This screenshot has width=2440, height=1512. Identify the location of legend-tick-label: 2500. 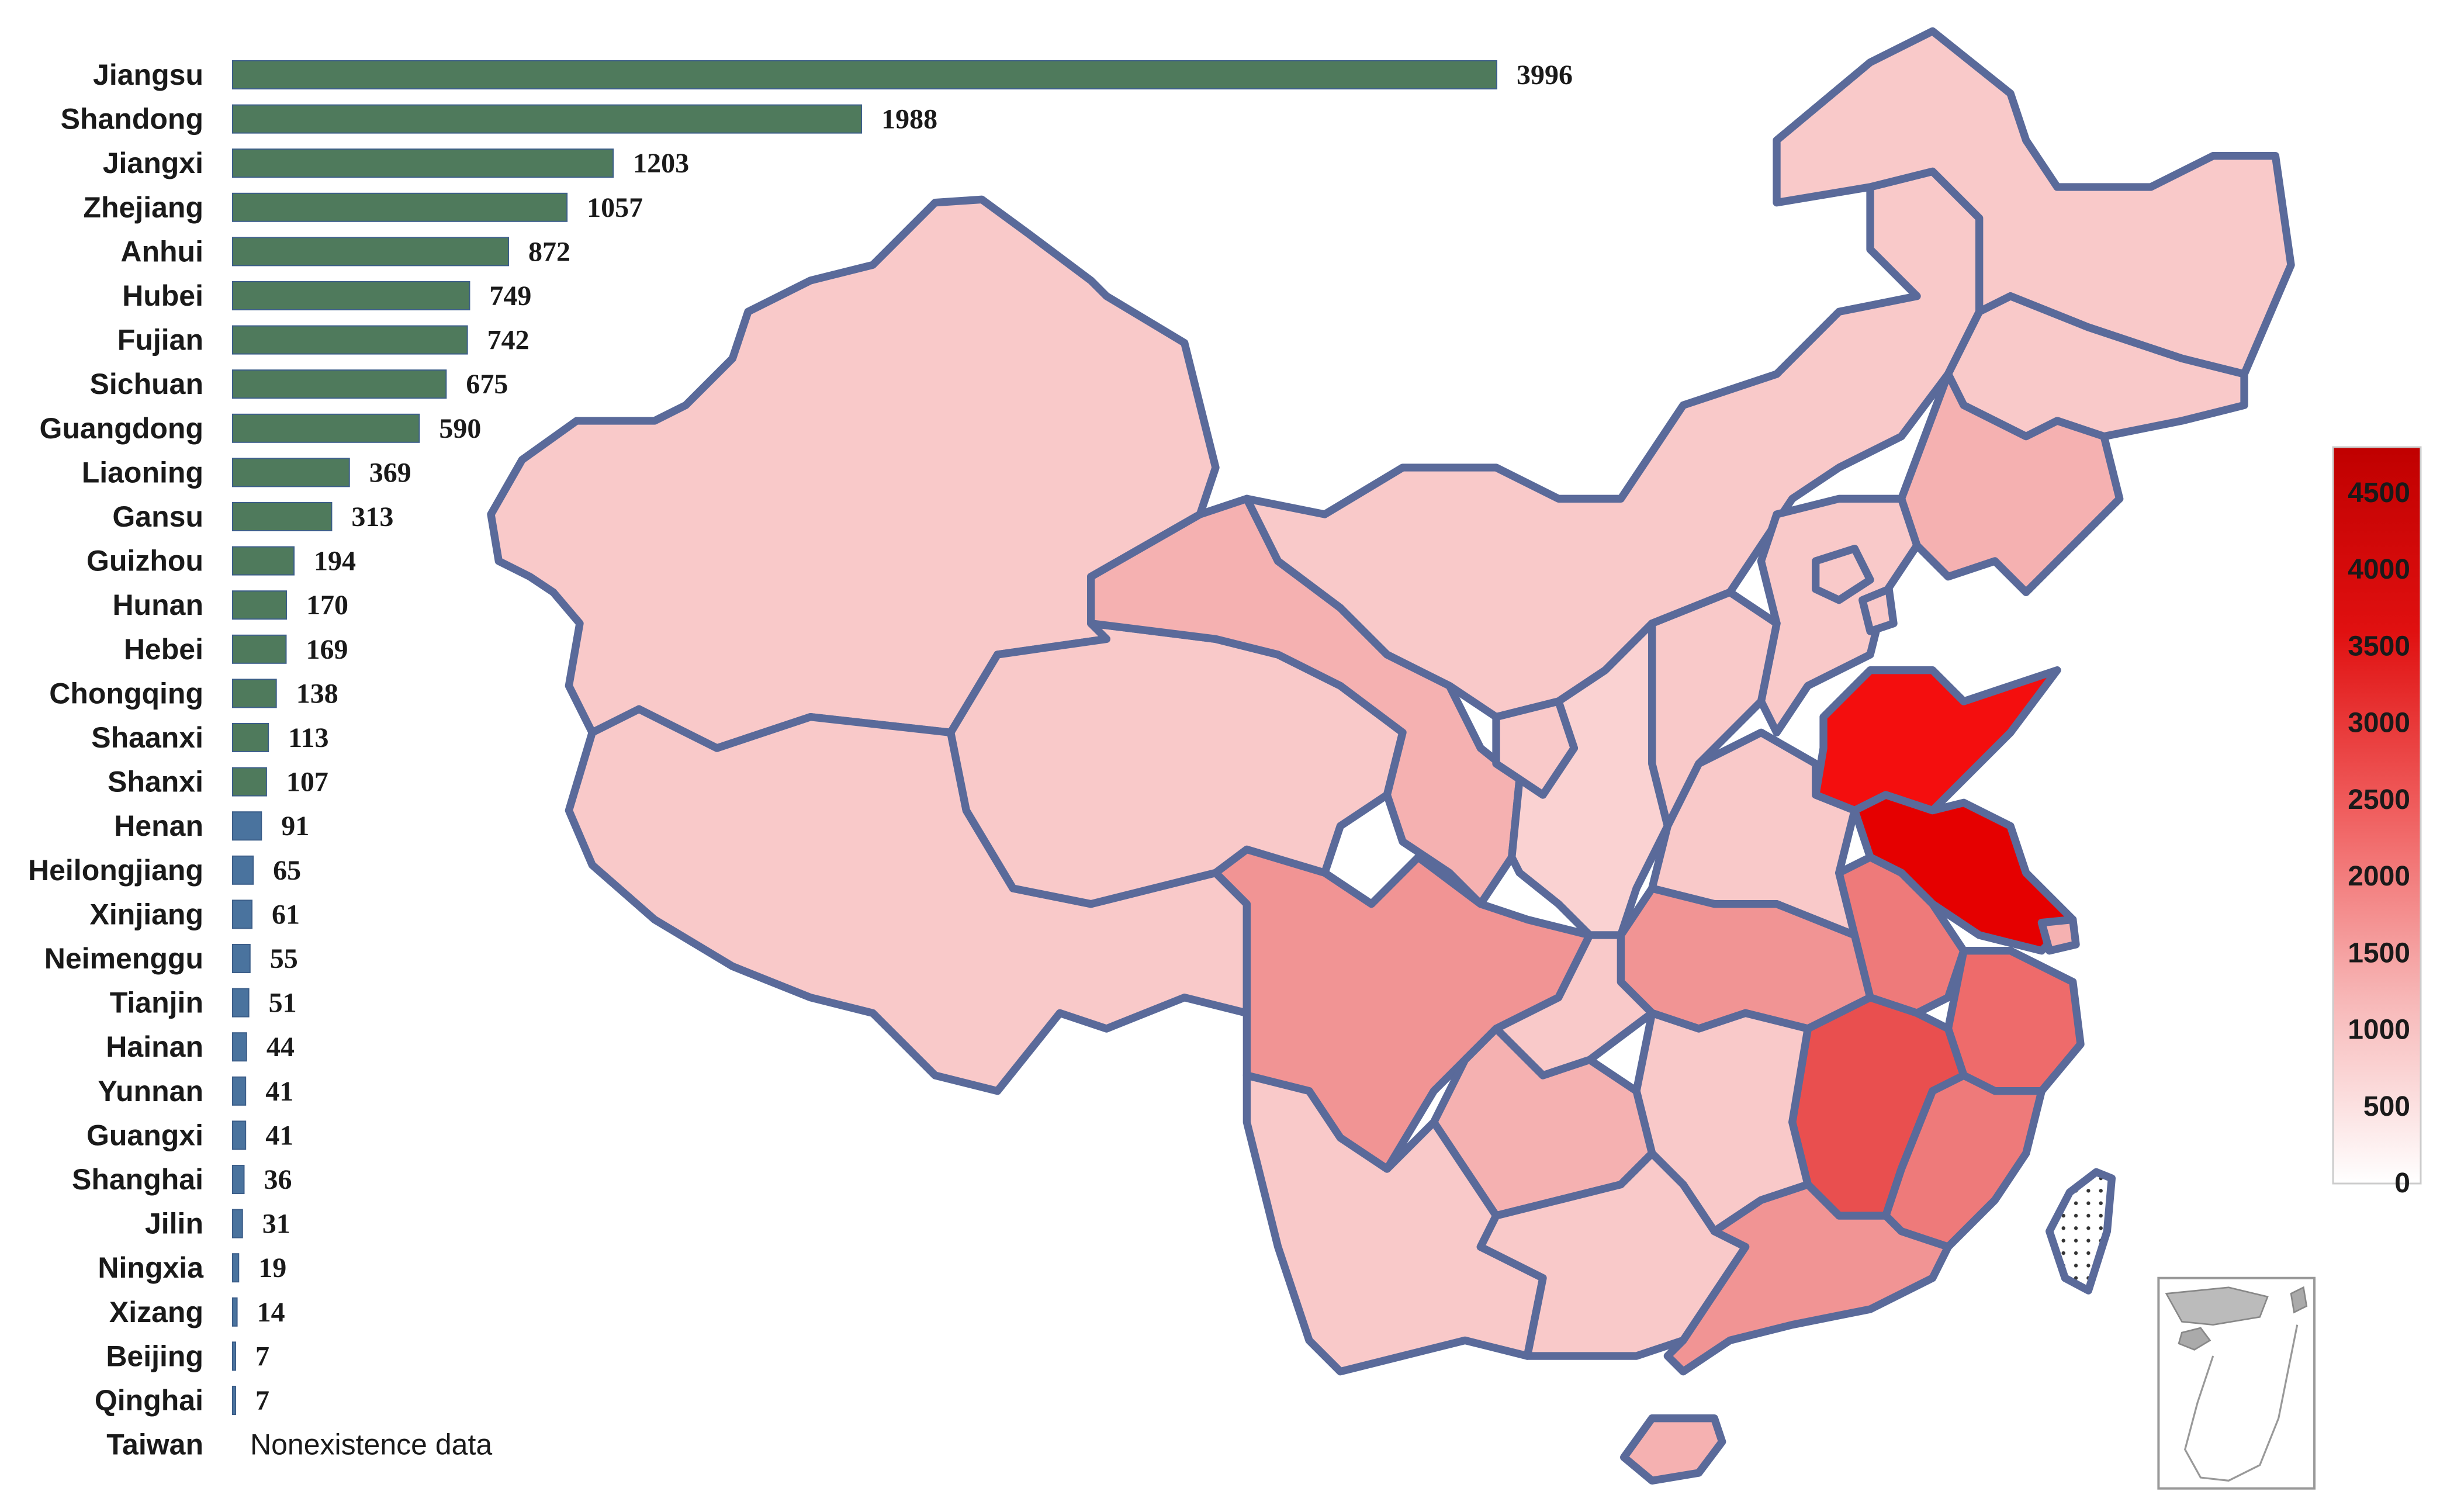
(2379, 800).